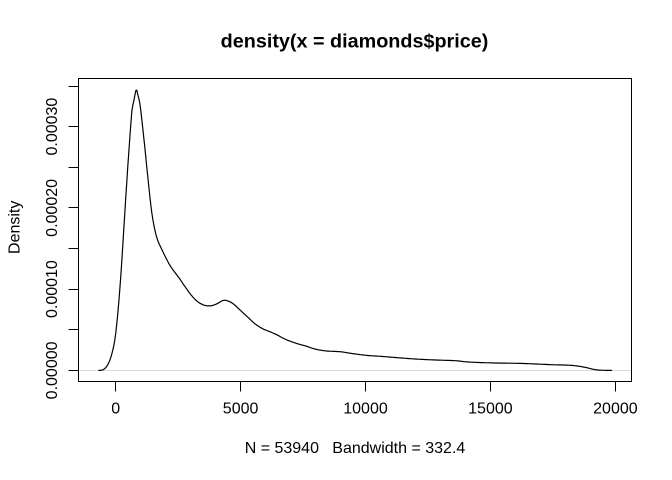  I want to click on svg-text: 0, so click(115, 409).